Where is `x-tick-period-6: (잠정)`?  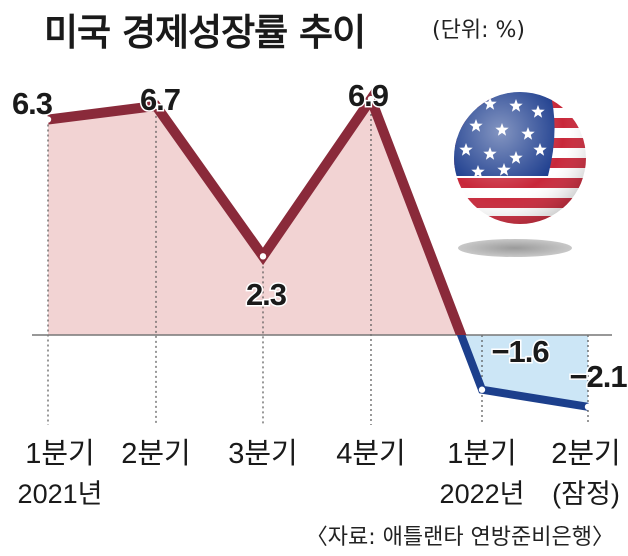
x-tick-period-6: (잠정) is located at coordinates (586, 494).